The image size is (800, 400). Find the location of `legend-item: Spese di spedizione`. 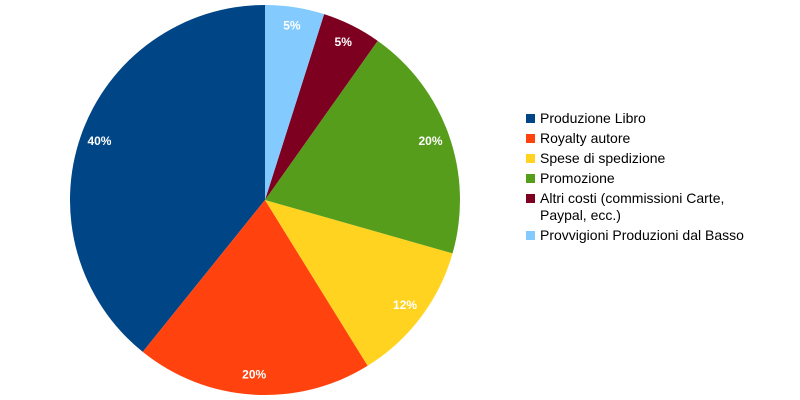

legend-item: Spese di spedizione is located at coordinates (646, 158).